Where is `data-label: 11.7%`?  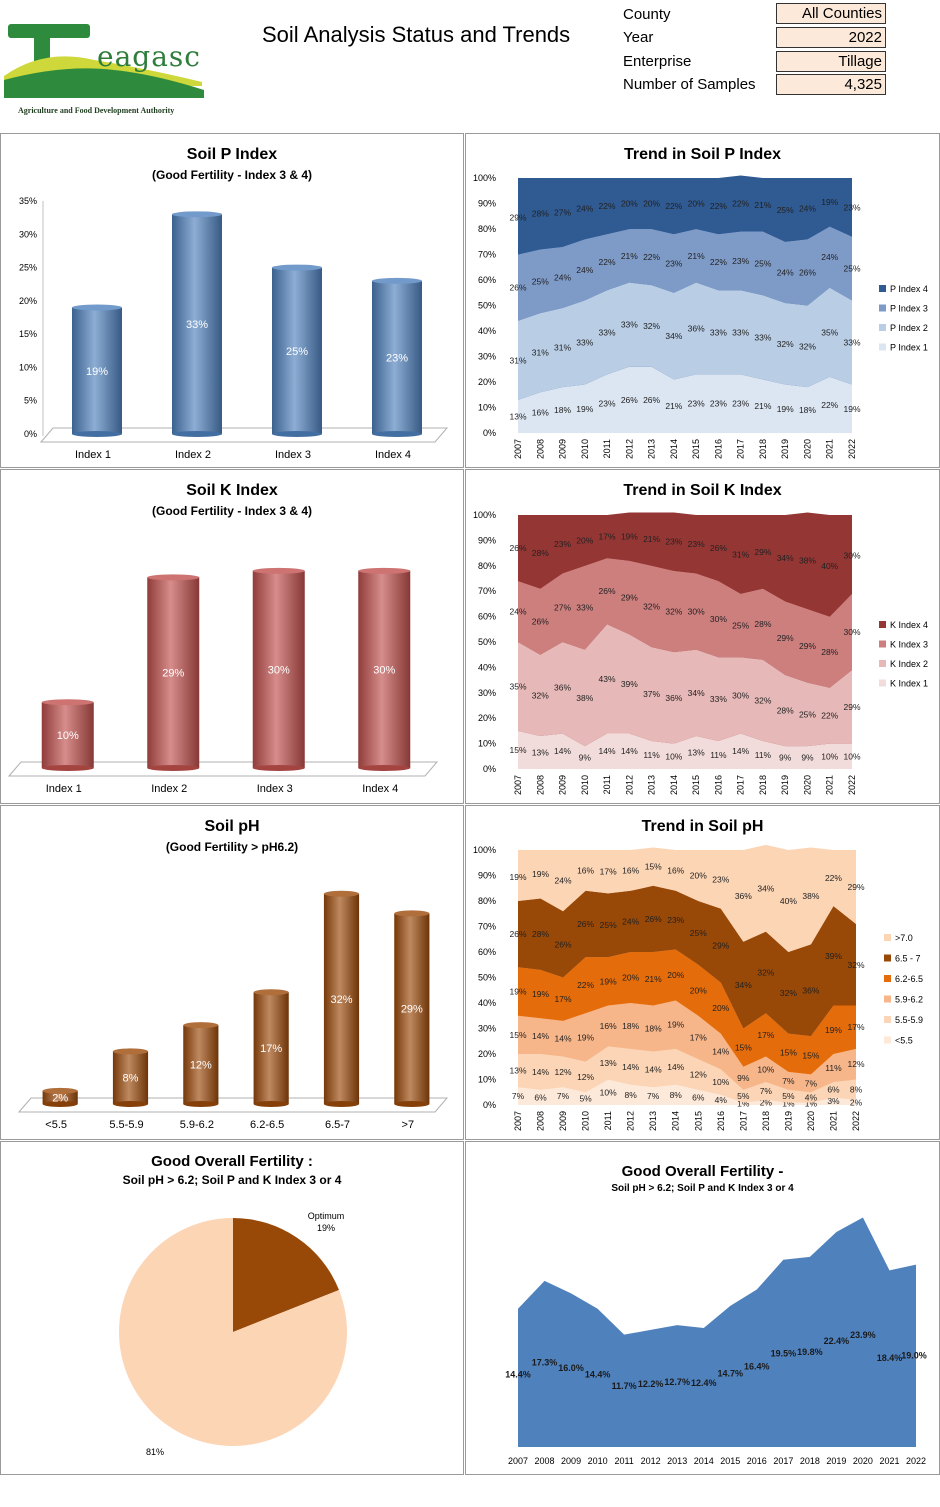
data-label: 11.7% is located at coordinates (624, 1386).